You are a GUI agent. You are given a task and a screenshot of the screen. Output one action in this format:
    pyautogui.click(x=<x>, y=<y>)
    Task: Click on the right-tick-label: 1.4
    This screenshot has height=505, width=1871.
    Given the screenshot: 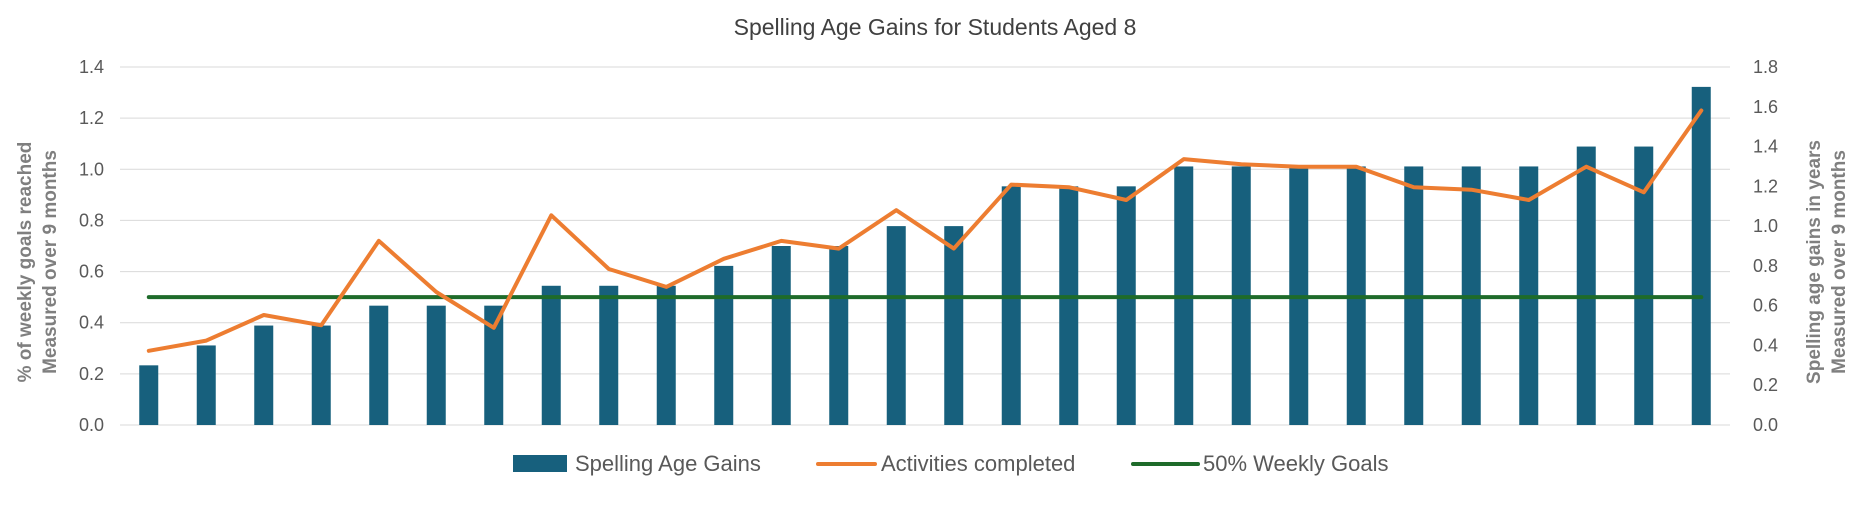 What is the action you would take?
    pyautogui.click(x=1765, y=147)
    